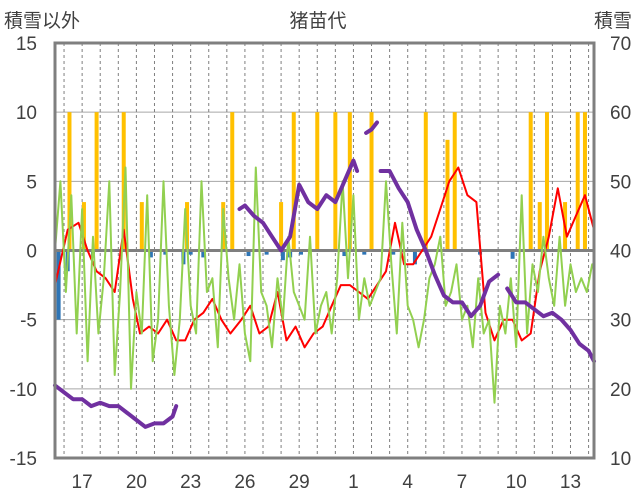 The height and width of the screenshot is (501, 636). What do you see at coordinates (82, 482) in the screenshot?
I see `x-tick-label: 17` at bounding box center [82, 482].